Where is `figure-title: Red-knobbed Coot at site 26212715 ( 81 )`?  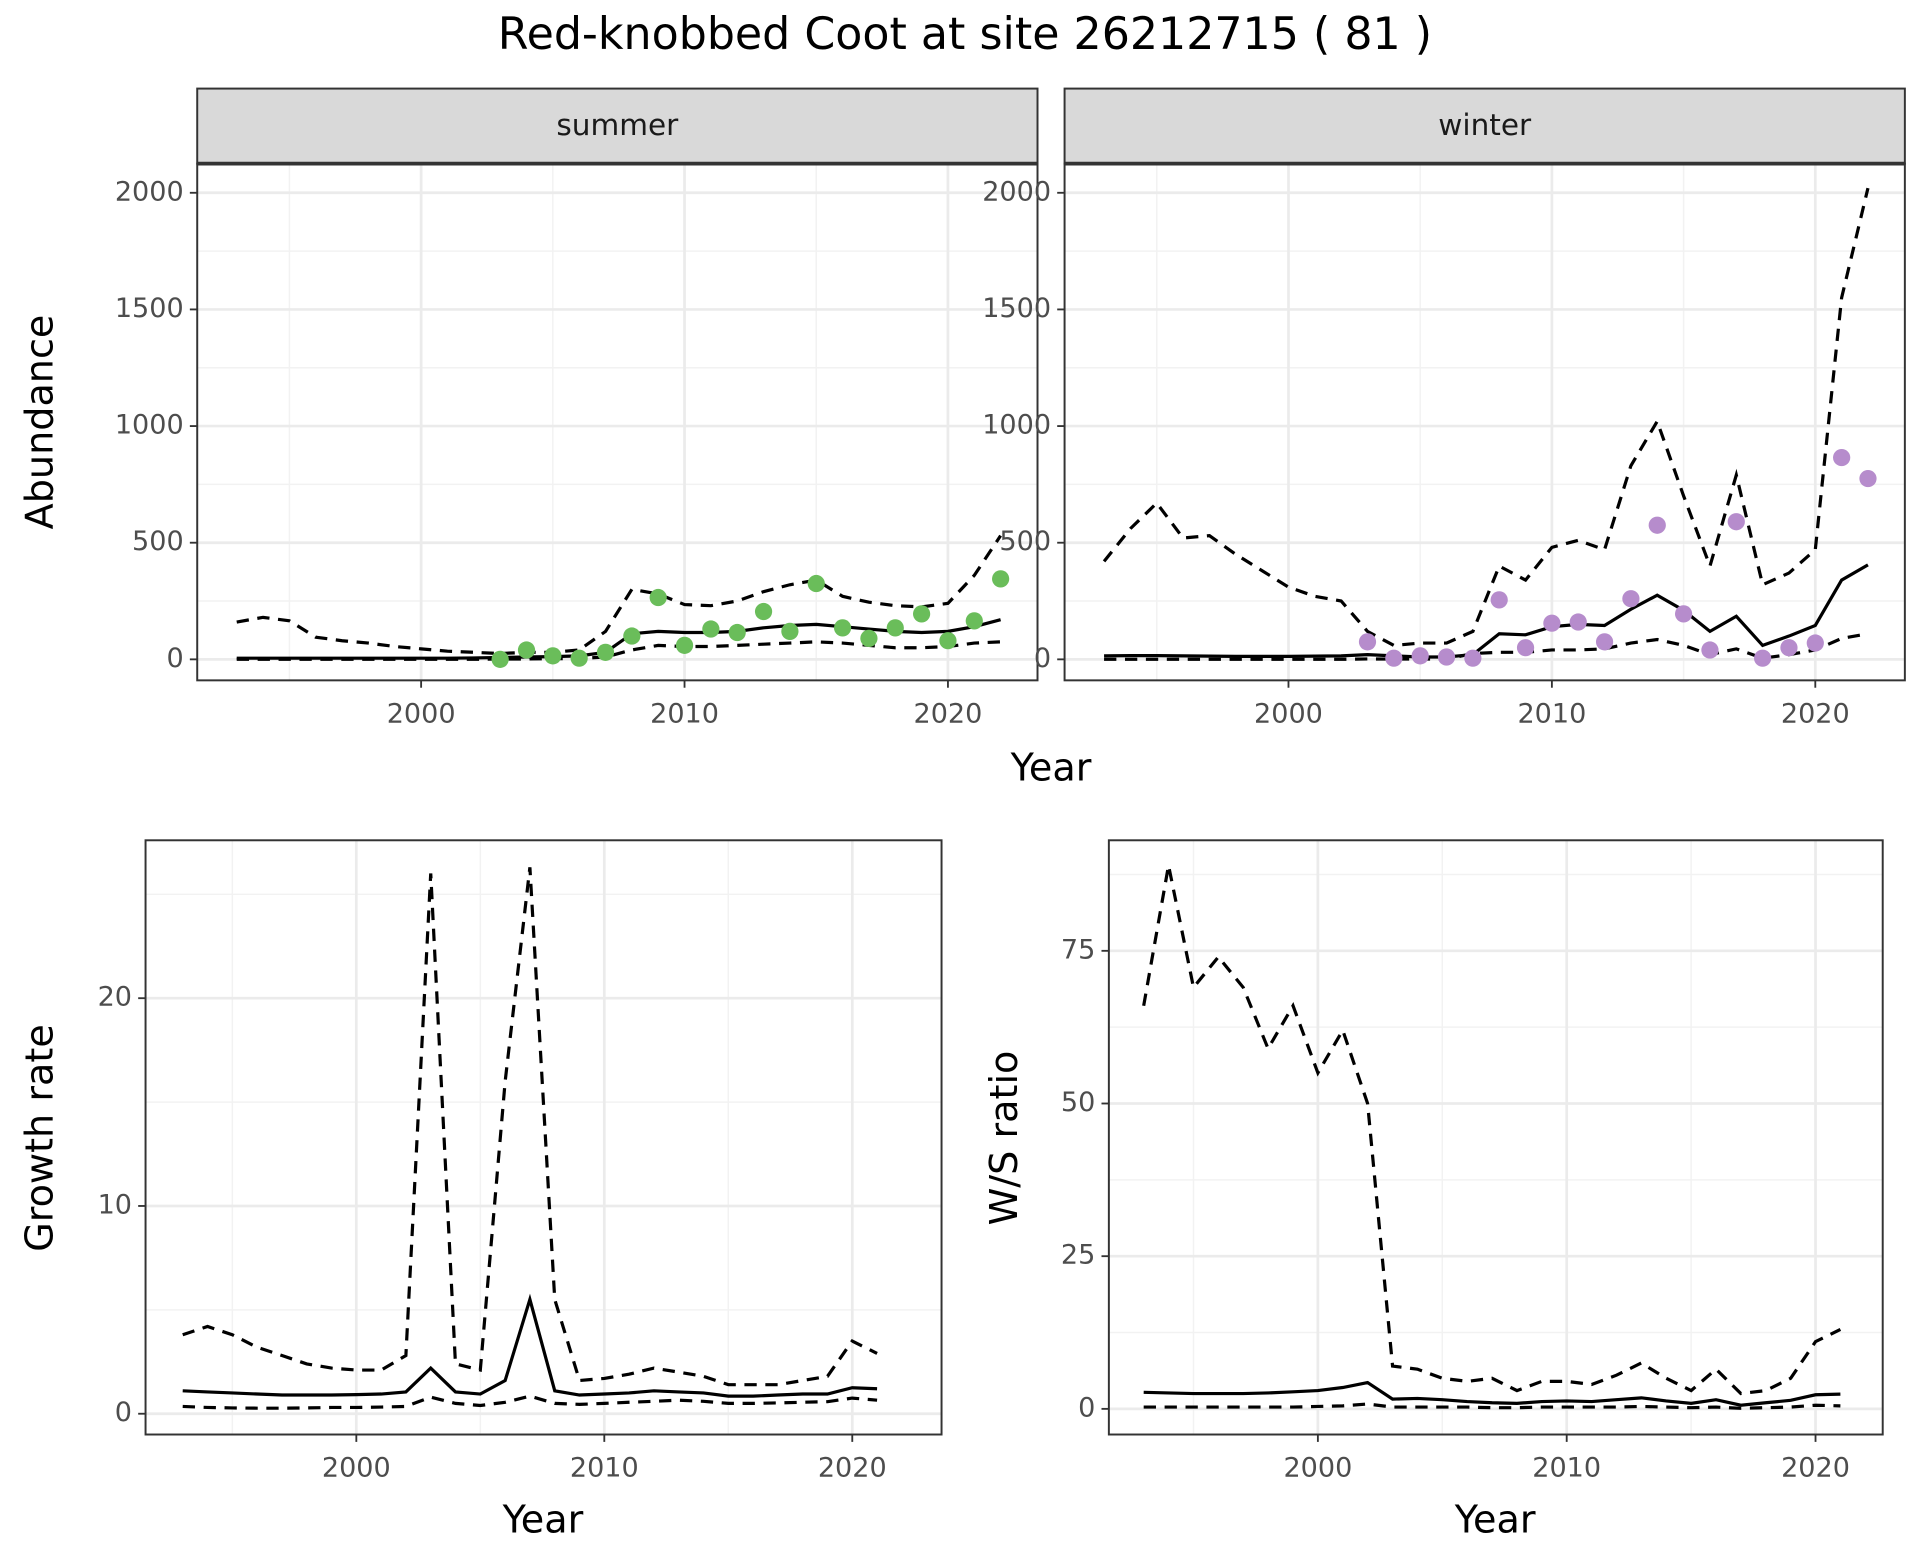 figure-title: Red-knobbed Coot at site 26212715 ( 81 ) is located at coordinates (965, 34).